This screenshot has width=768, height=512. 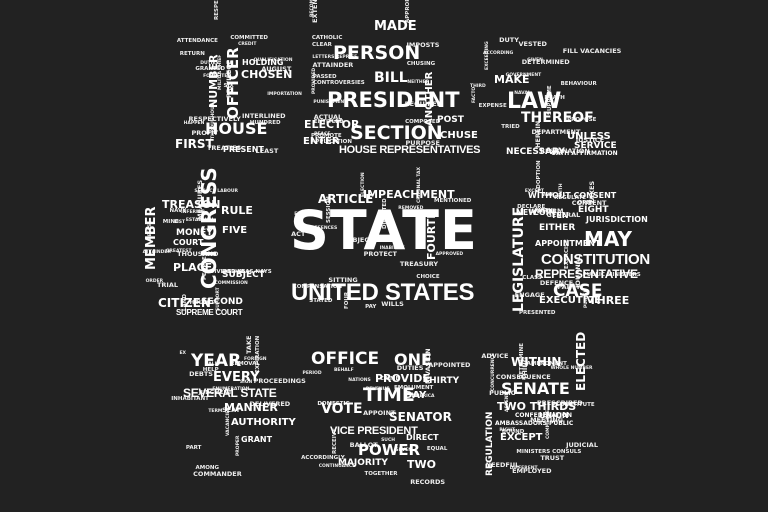 I want to click on filler-word: DUTIES, so click(x=410, y=367).